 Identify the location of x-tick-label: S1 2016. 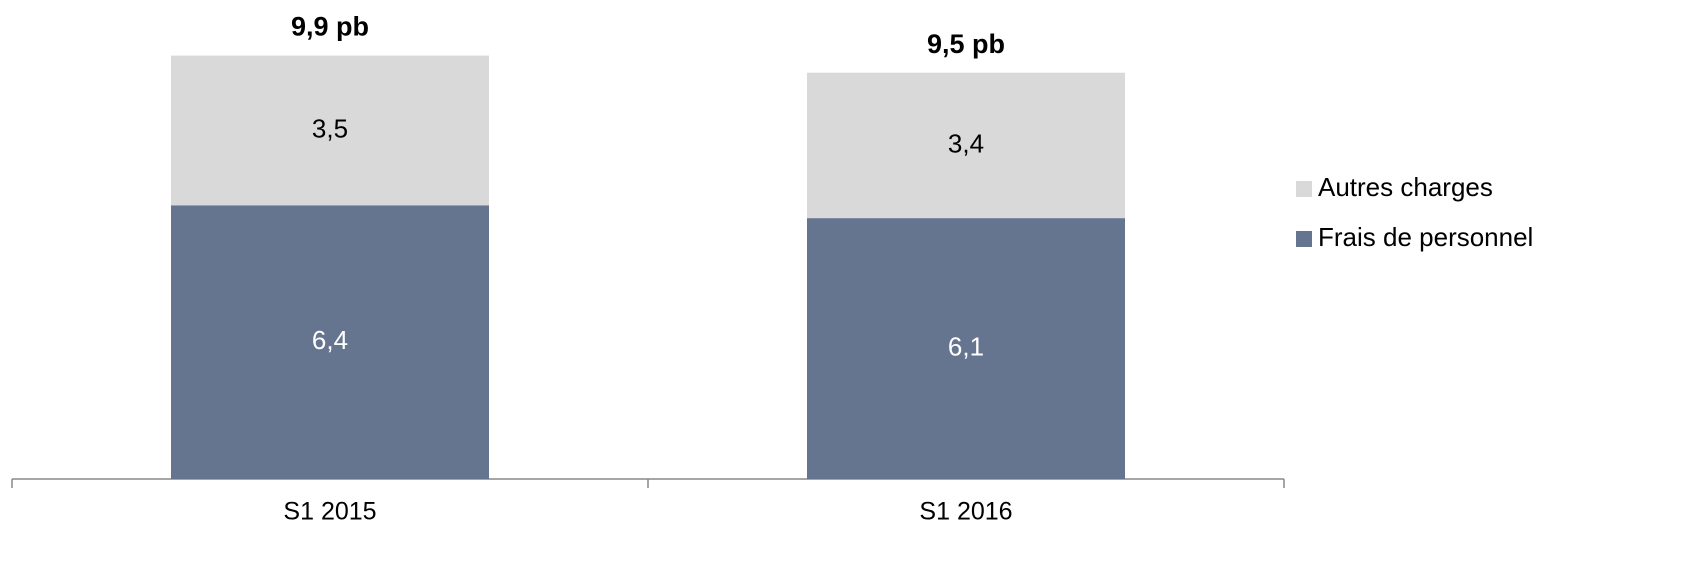
(965, 512).